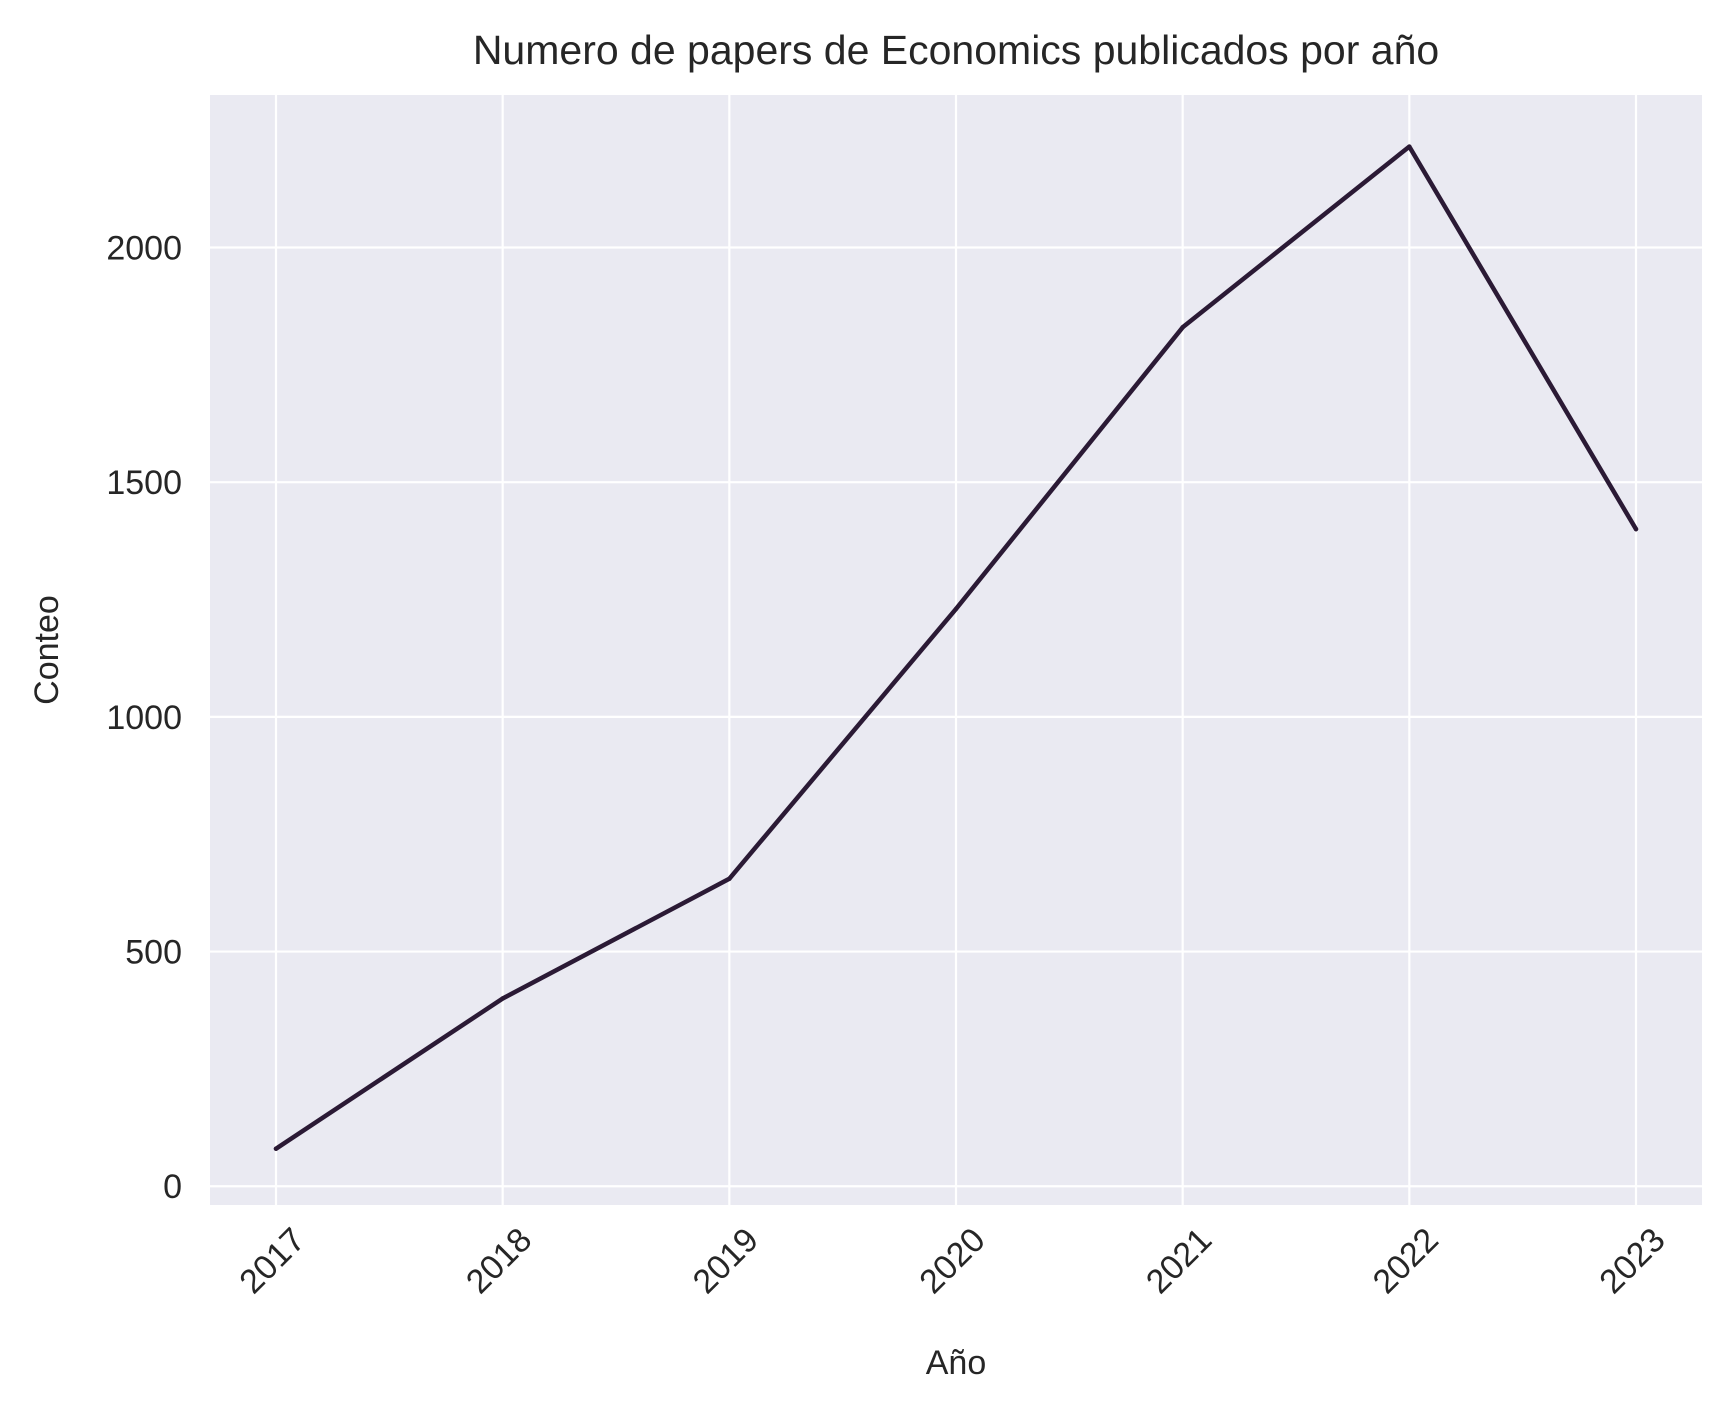 The height and width of the screenshot is (1411, 1724). I want to click on y-tick-label: 500, so click(153, 953).